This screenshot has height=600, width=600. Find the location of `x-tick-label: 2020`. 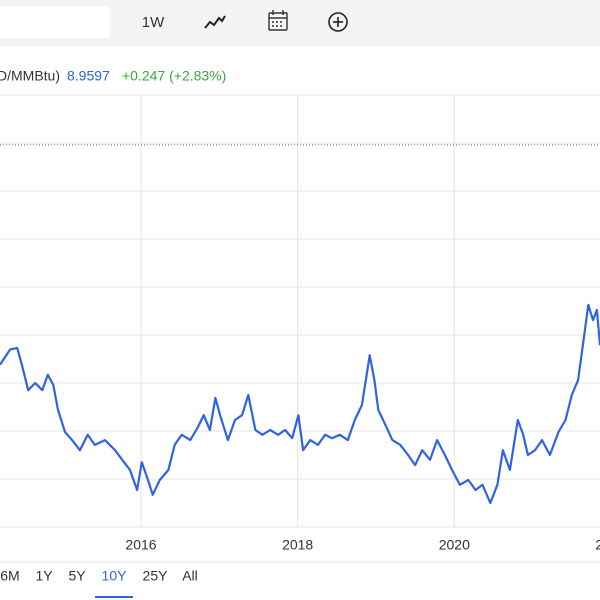

x-tick-label: 2020 is located at coordinates (454, 545).